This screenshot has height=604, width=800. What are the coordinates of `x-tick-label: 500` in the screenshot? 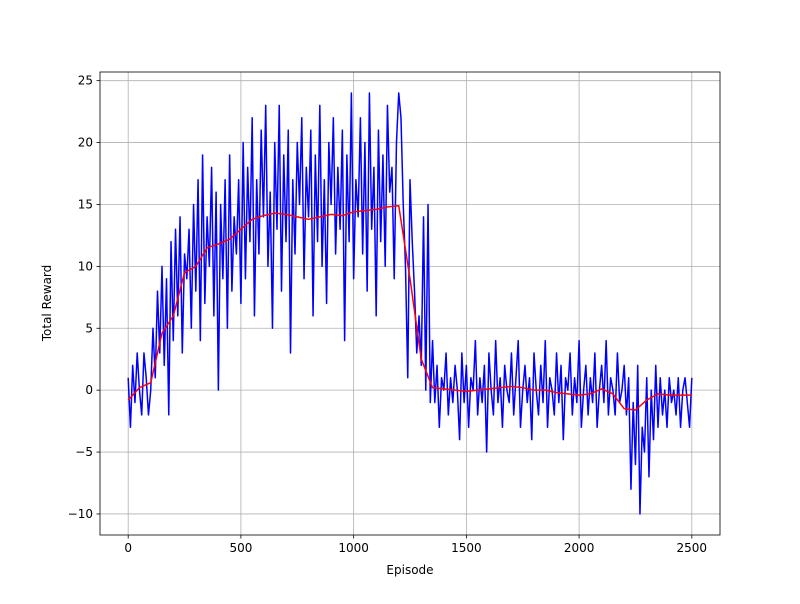 It's located at (240, 548).